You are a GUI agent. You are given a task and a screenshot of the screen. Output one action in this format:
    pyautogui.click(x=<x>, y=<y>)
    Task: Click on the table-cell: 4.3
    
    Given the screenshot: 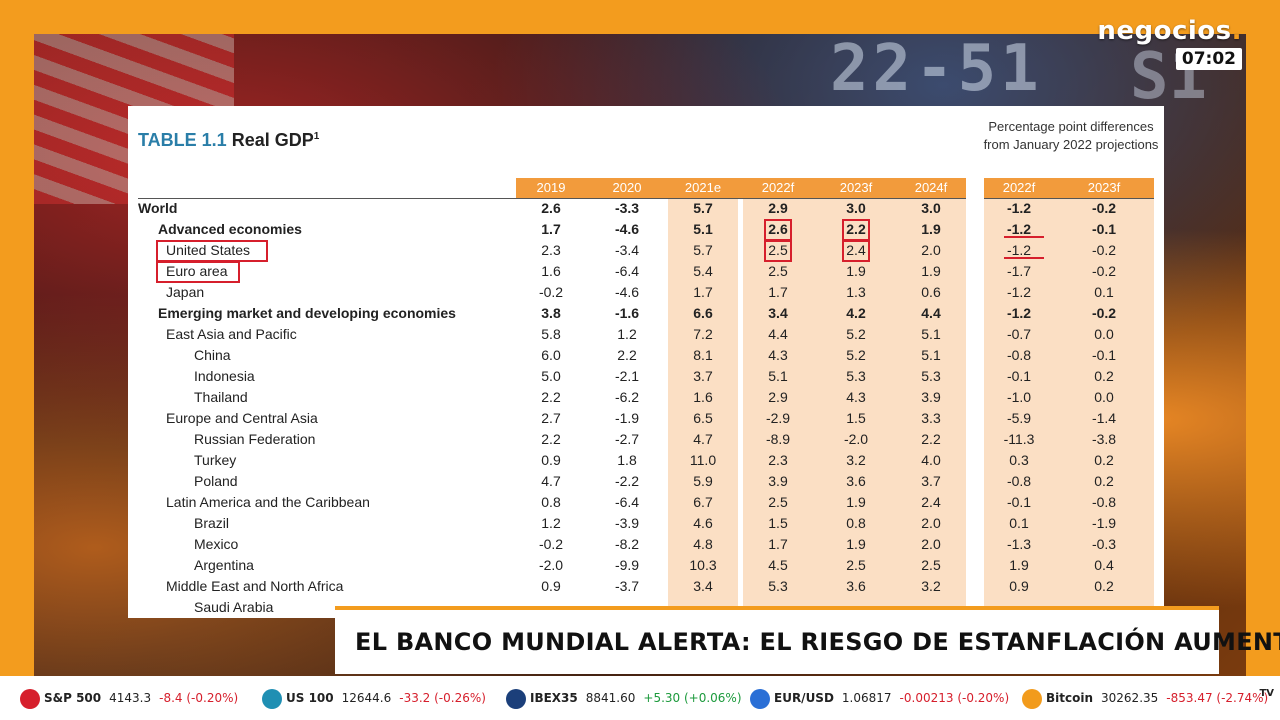 What is the action you would take?
    pyautogui.click(x=778, y=355)
    